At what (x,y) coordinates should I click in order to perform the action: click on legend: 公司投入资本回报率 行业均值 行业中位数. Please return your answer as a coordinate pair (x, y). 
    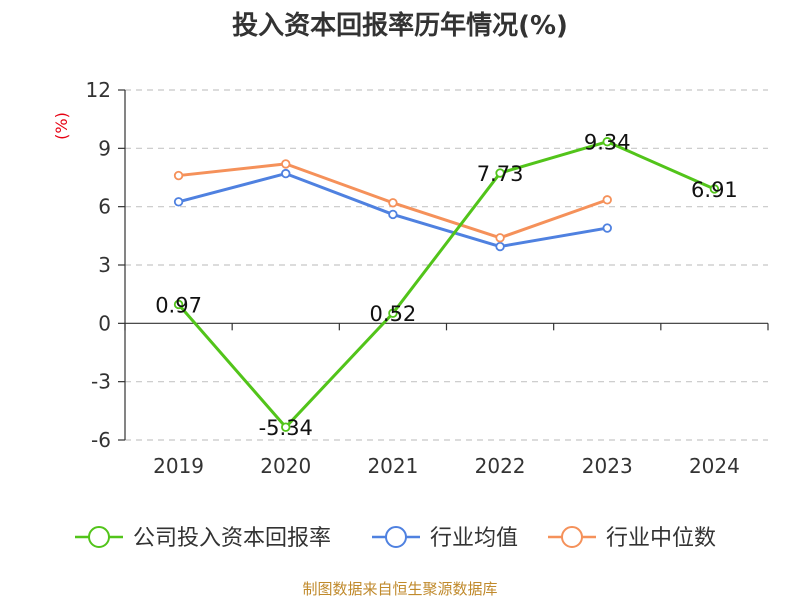
    Looking at the image, I should click on (395, 538).